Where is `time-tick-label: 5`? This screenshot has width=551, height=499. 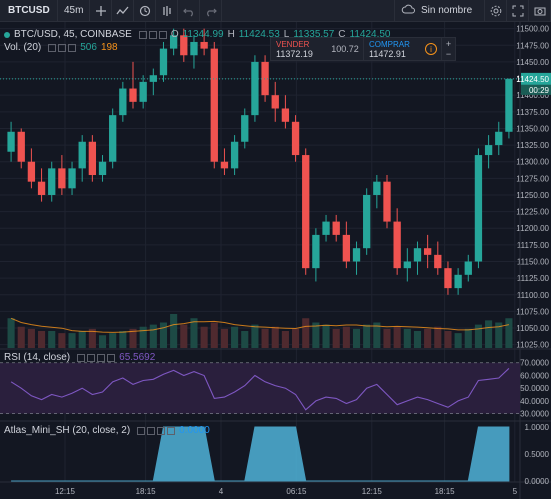
time-tick-label: 5 is located at coordinates (515, 491).